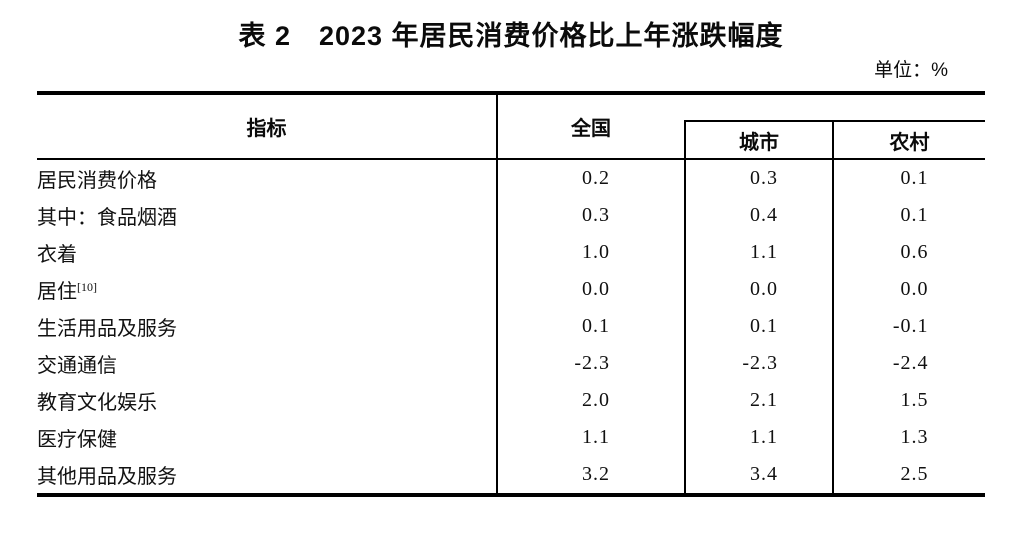 The height and width of the screenshot is (543, 1022). What do you see at coordinates (908, 289) in the screenshot?
I see `rural-cell: 0.0` at bounding box center [908, 289].